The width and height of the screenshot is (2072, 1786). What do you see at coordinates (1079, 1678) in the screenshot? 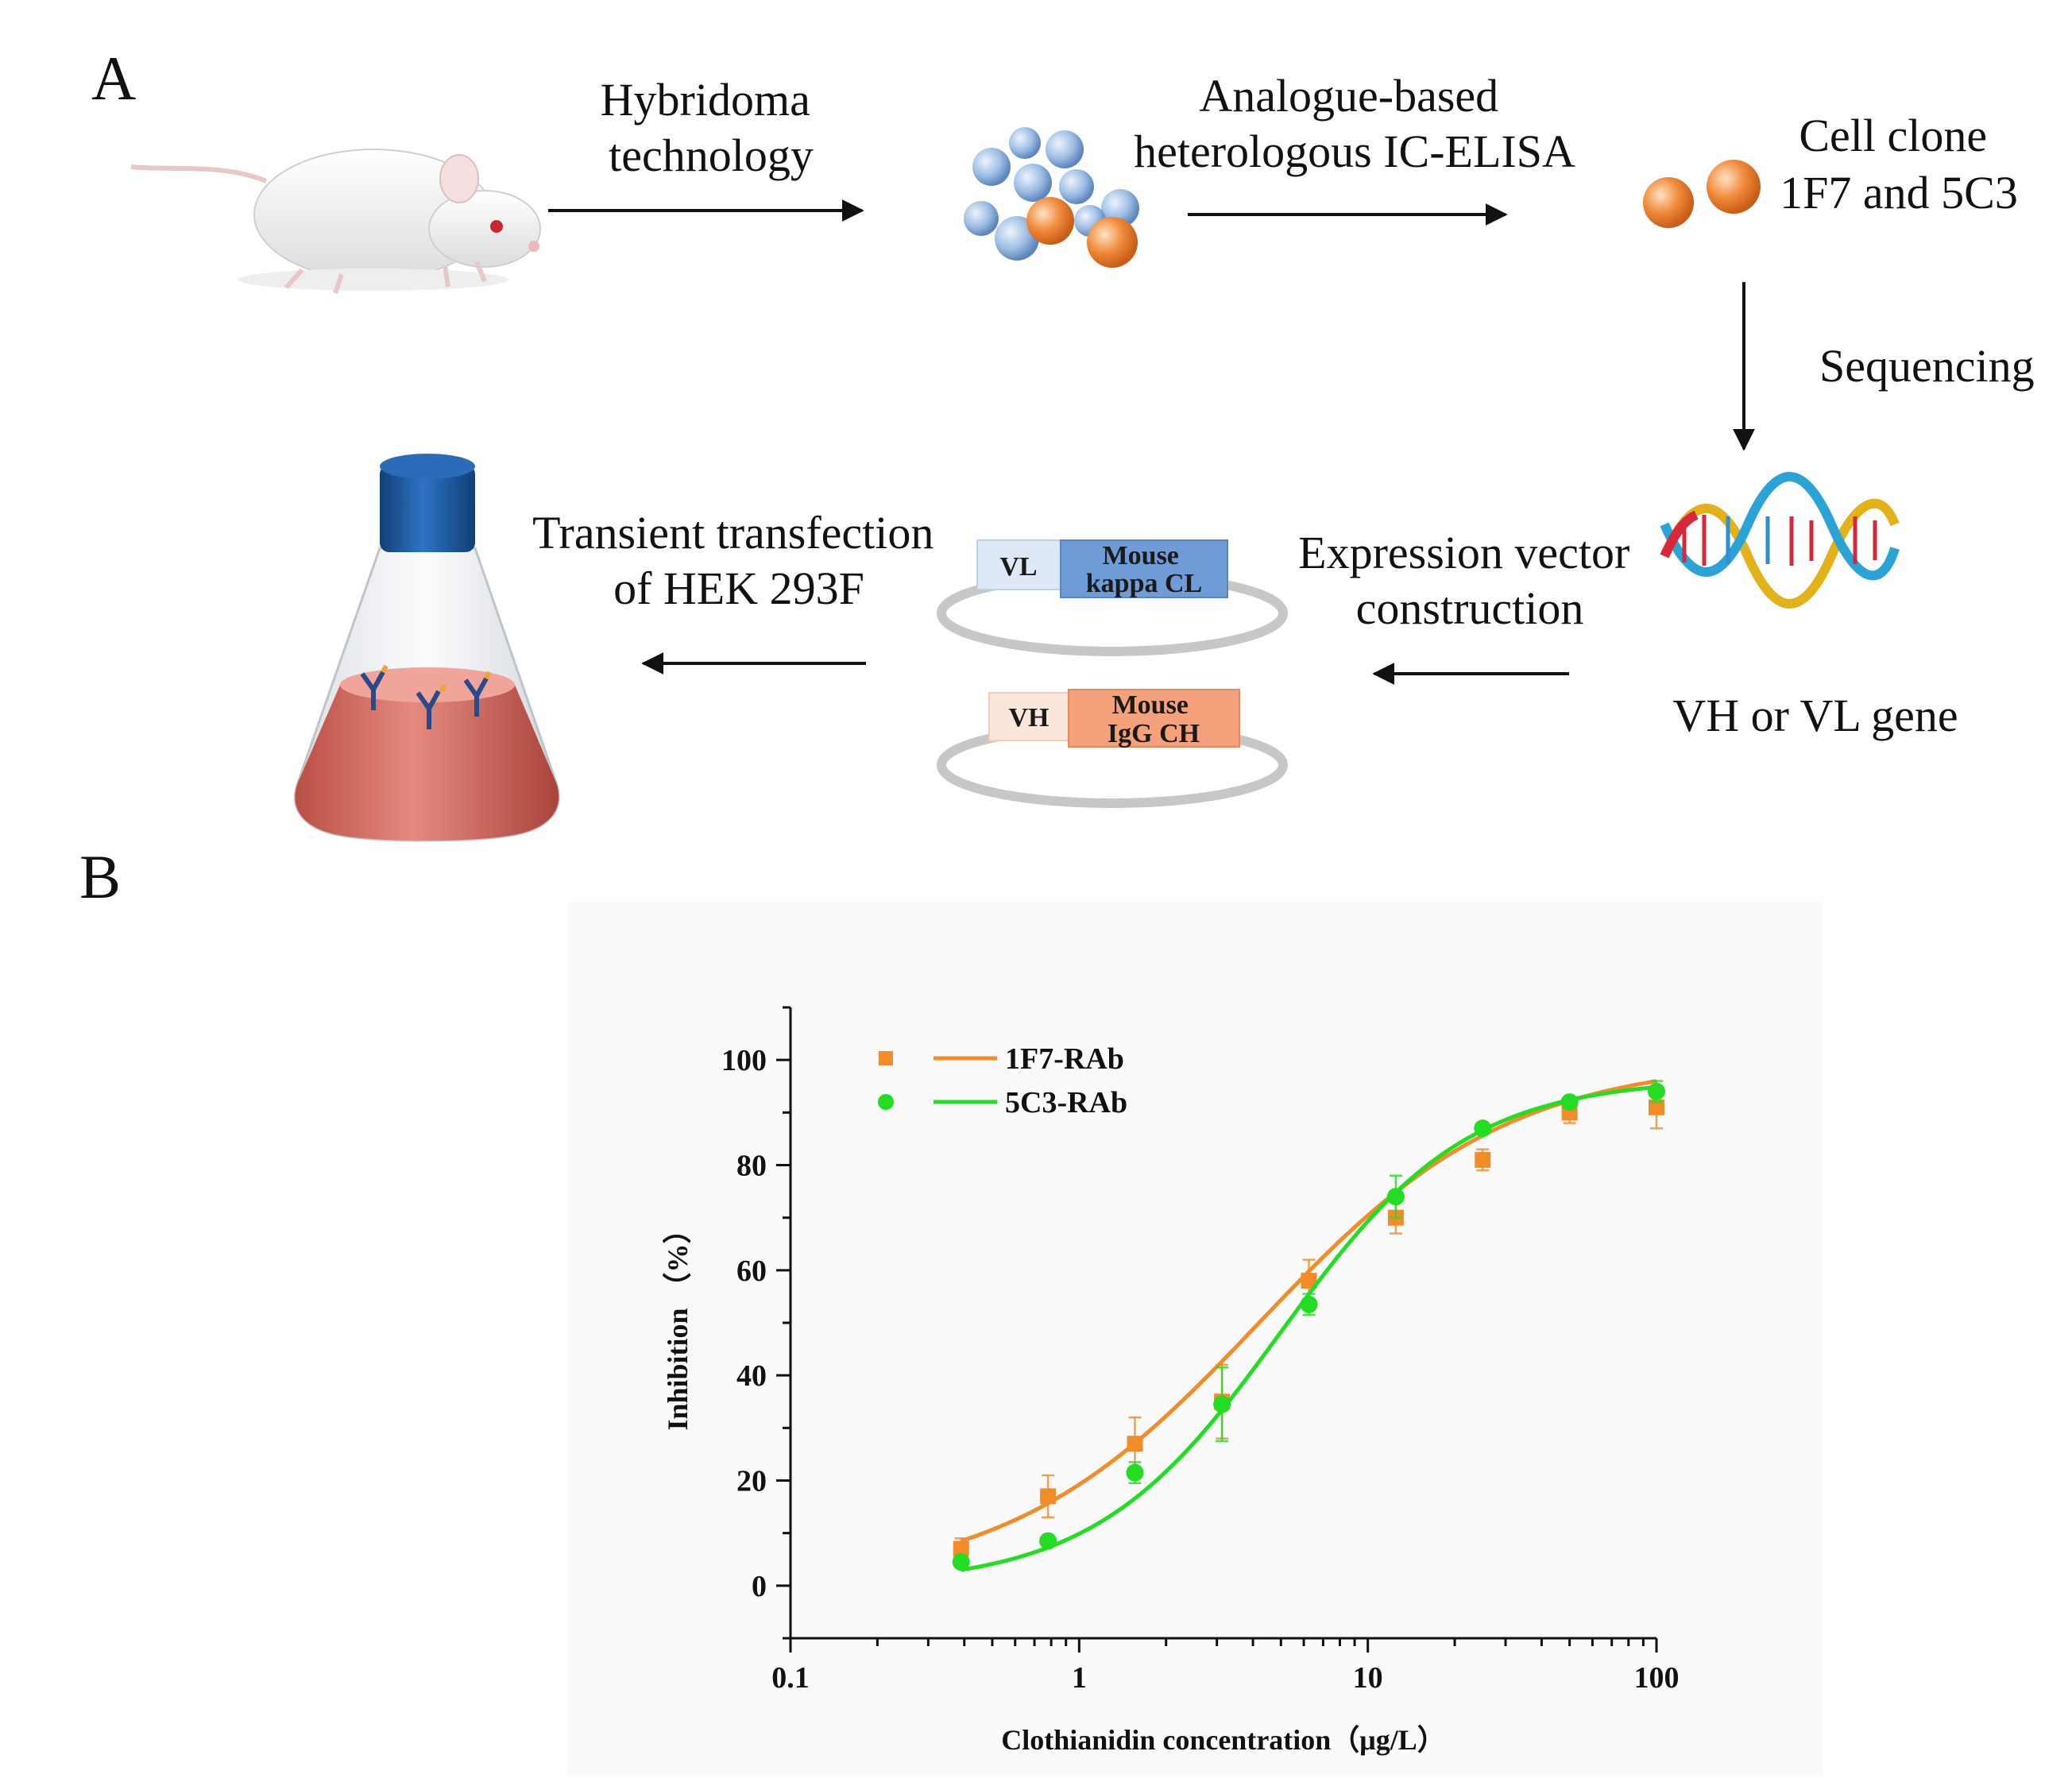
I see `x-tick-label: 1` at bounding box center [1079, 1678].